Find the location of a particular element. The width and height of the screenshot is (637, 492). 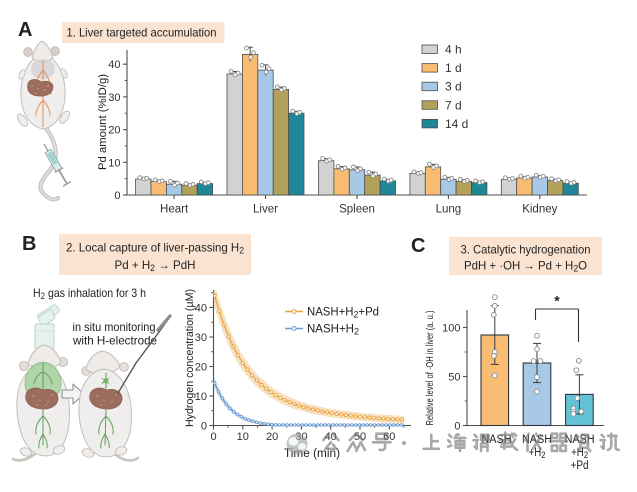

svg-text: H2 gas inhalation for 3 h is located at coordinates (89, 293).